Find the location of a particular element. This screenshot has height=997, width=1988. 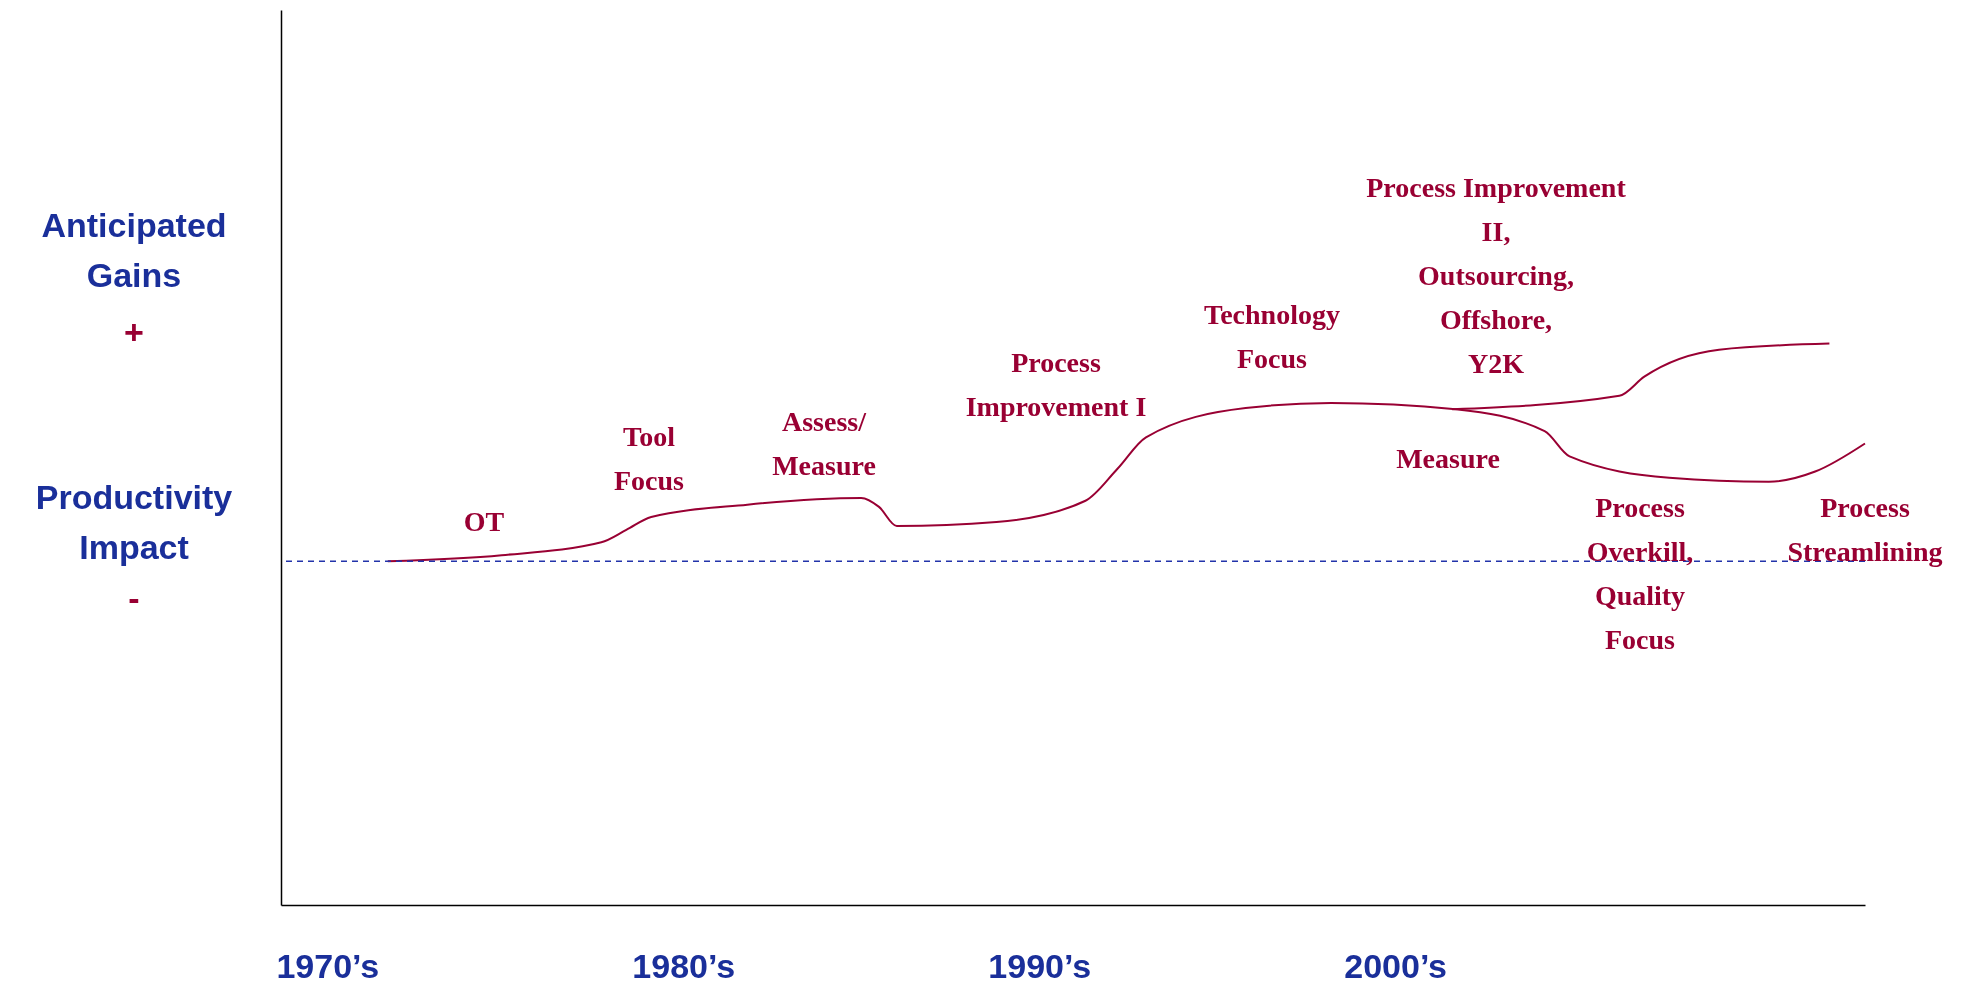

annotation: Process Improvement II, Outsourcing, Offshore, Y2K is located at coordinates (1496, 276).